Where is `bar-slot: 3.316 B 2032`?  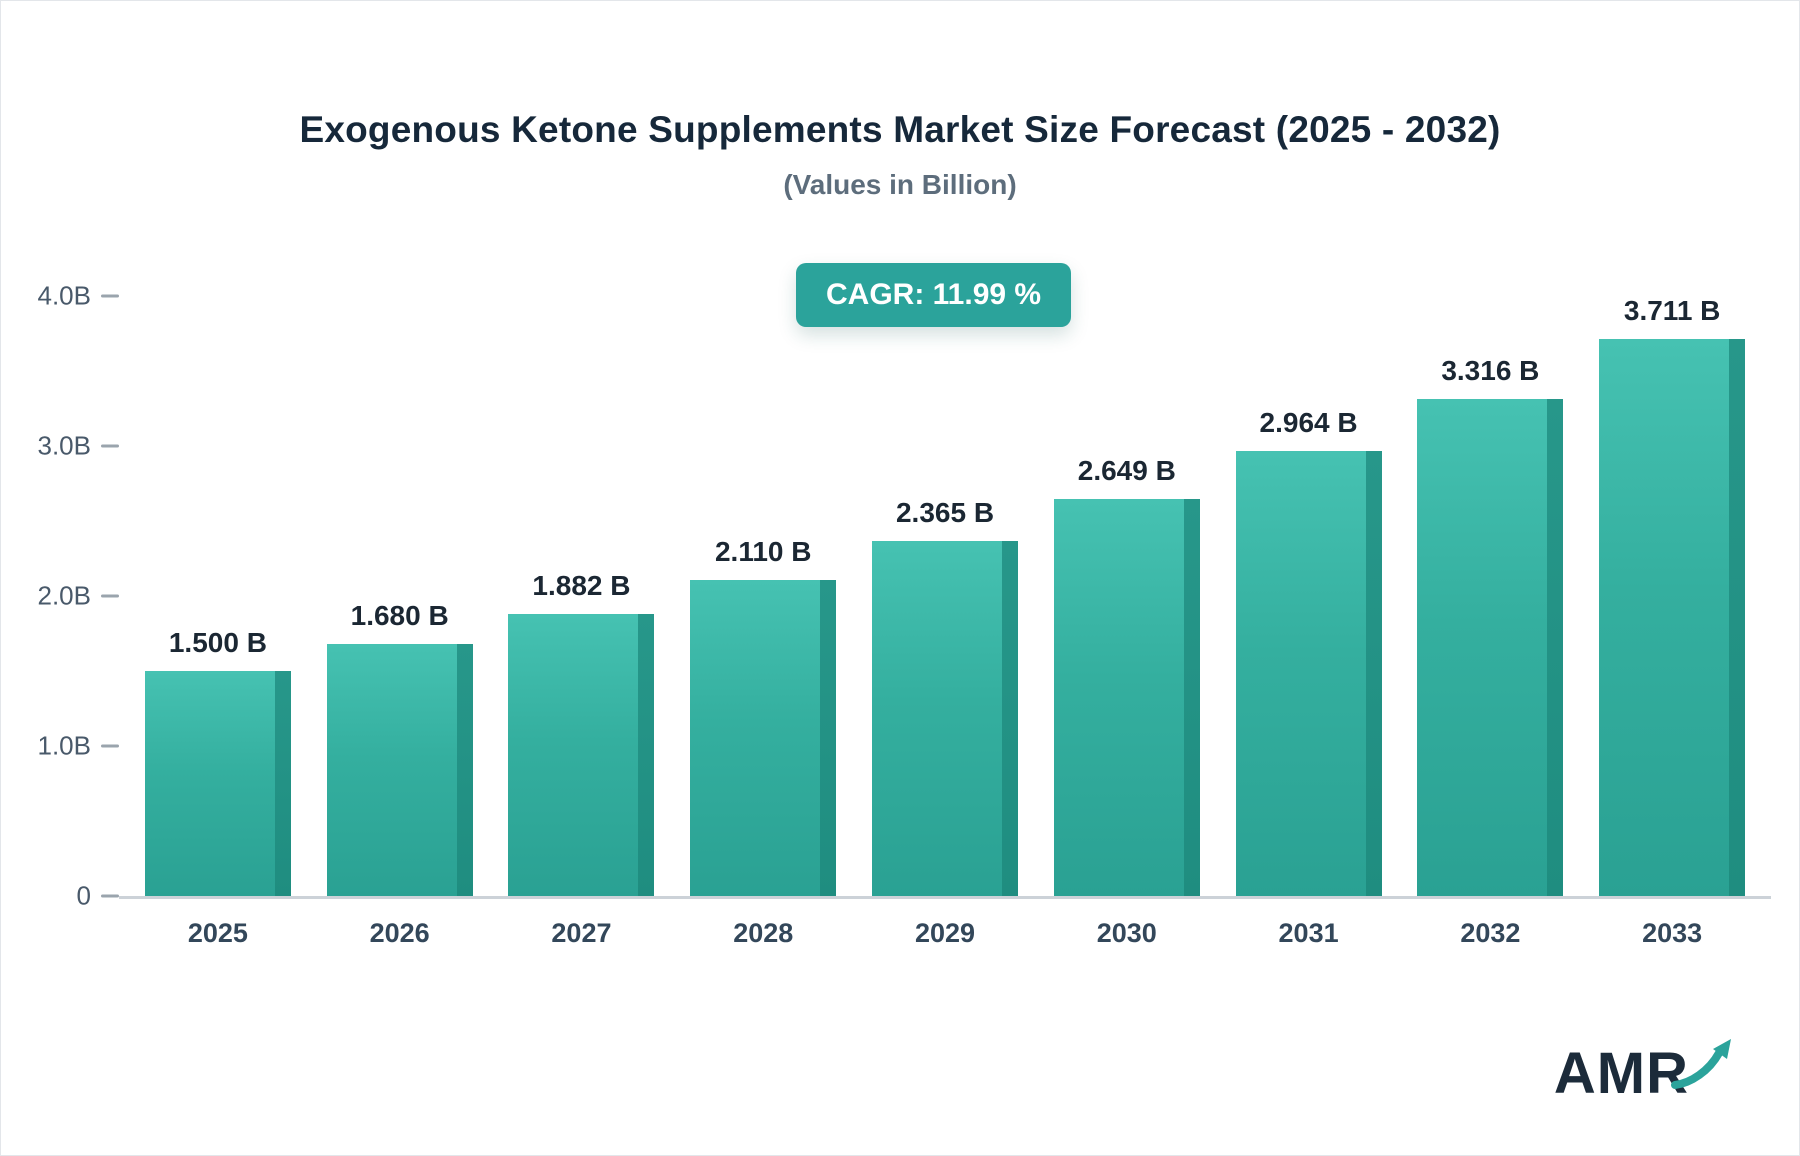
bar-slot: 3.316 B 2032 is located at coordinates (1490, 622).